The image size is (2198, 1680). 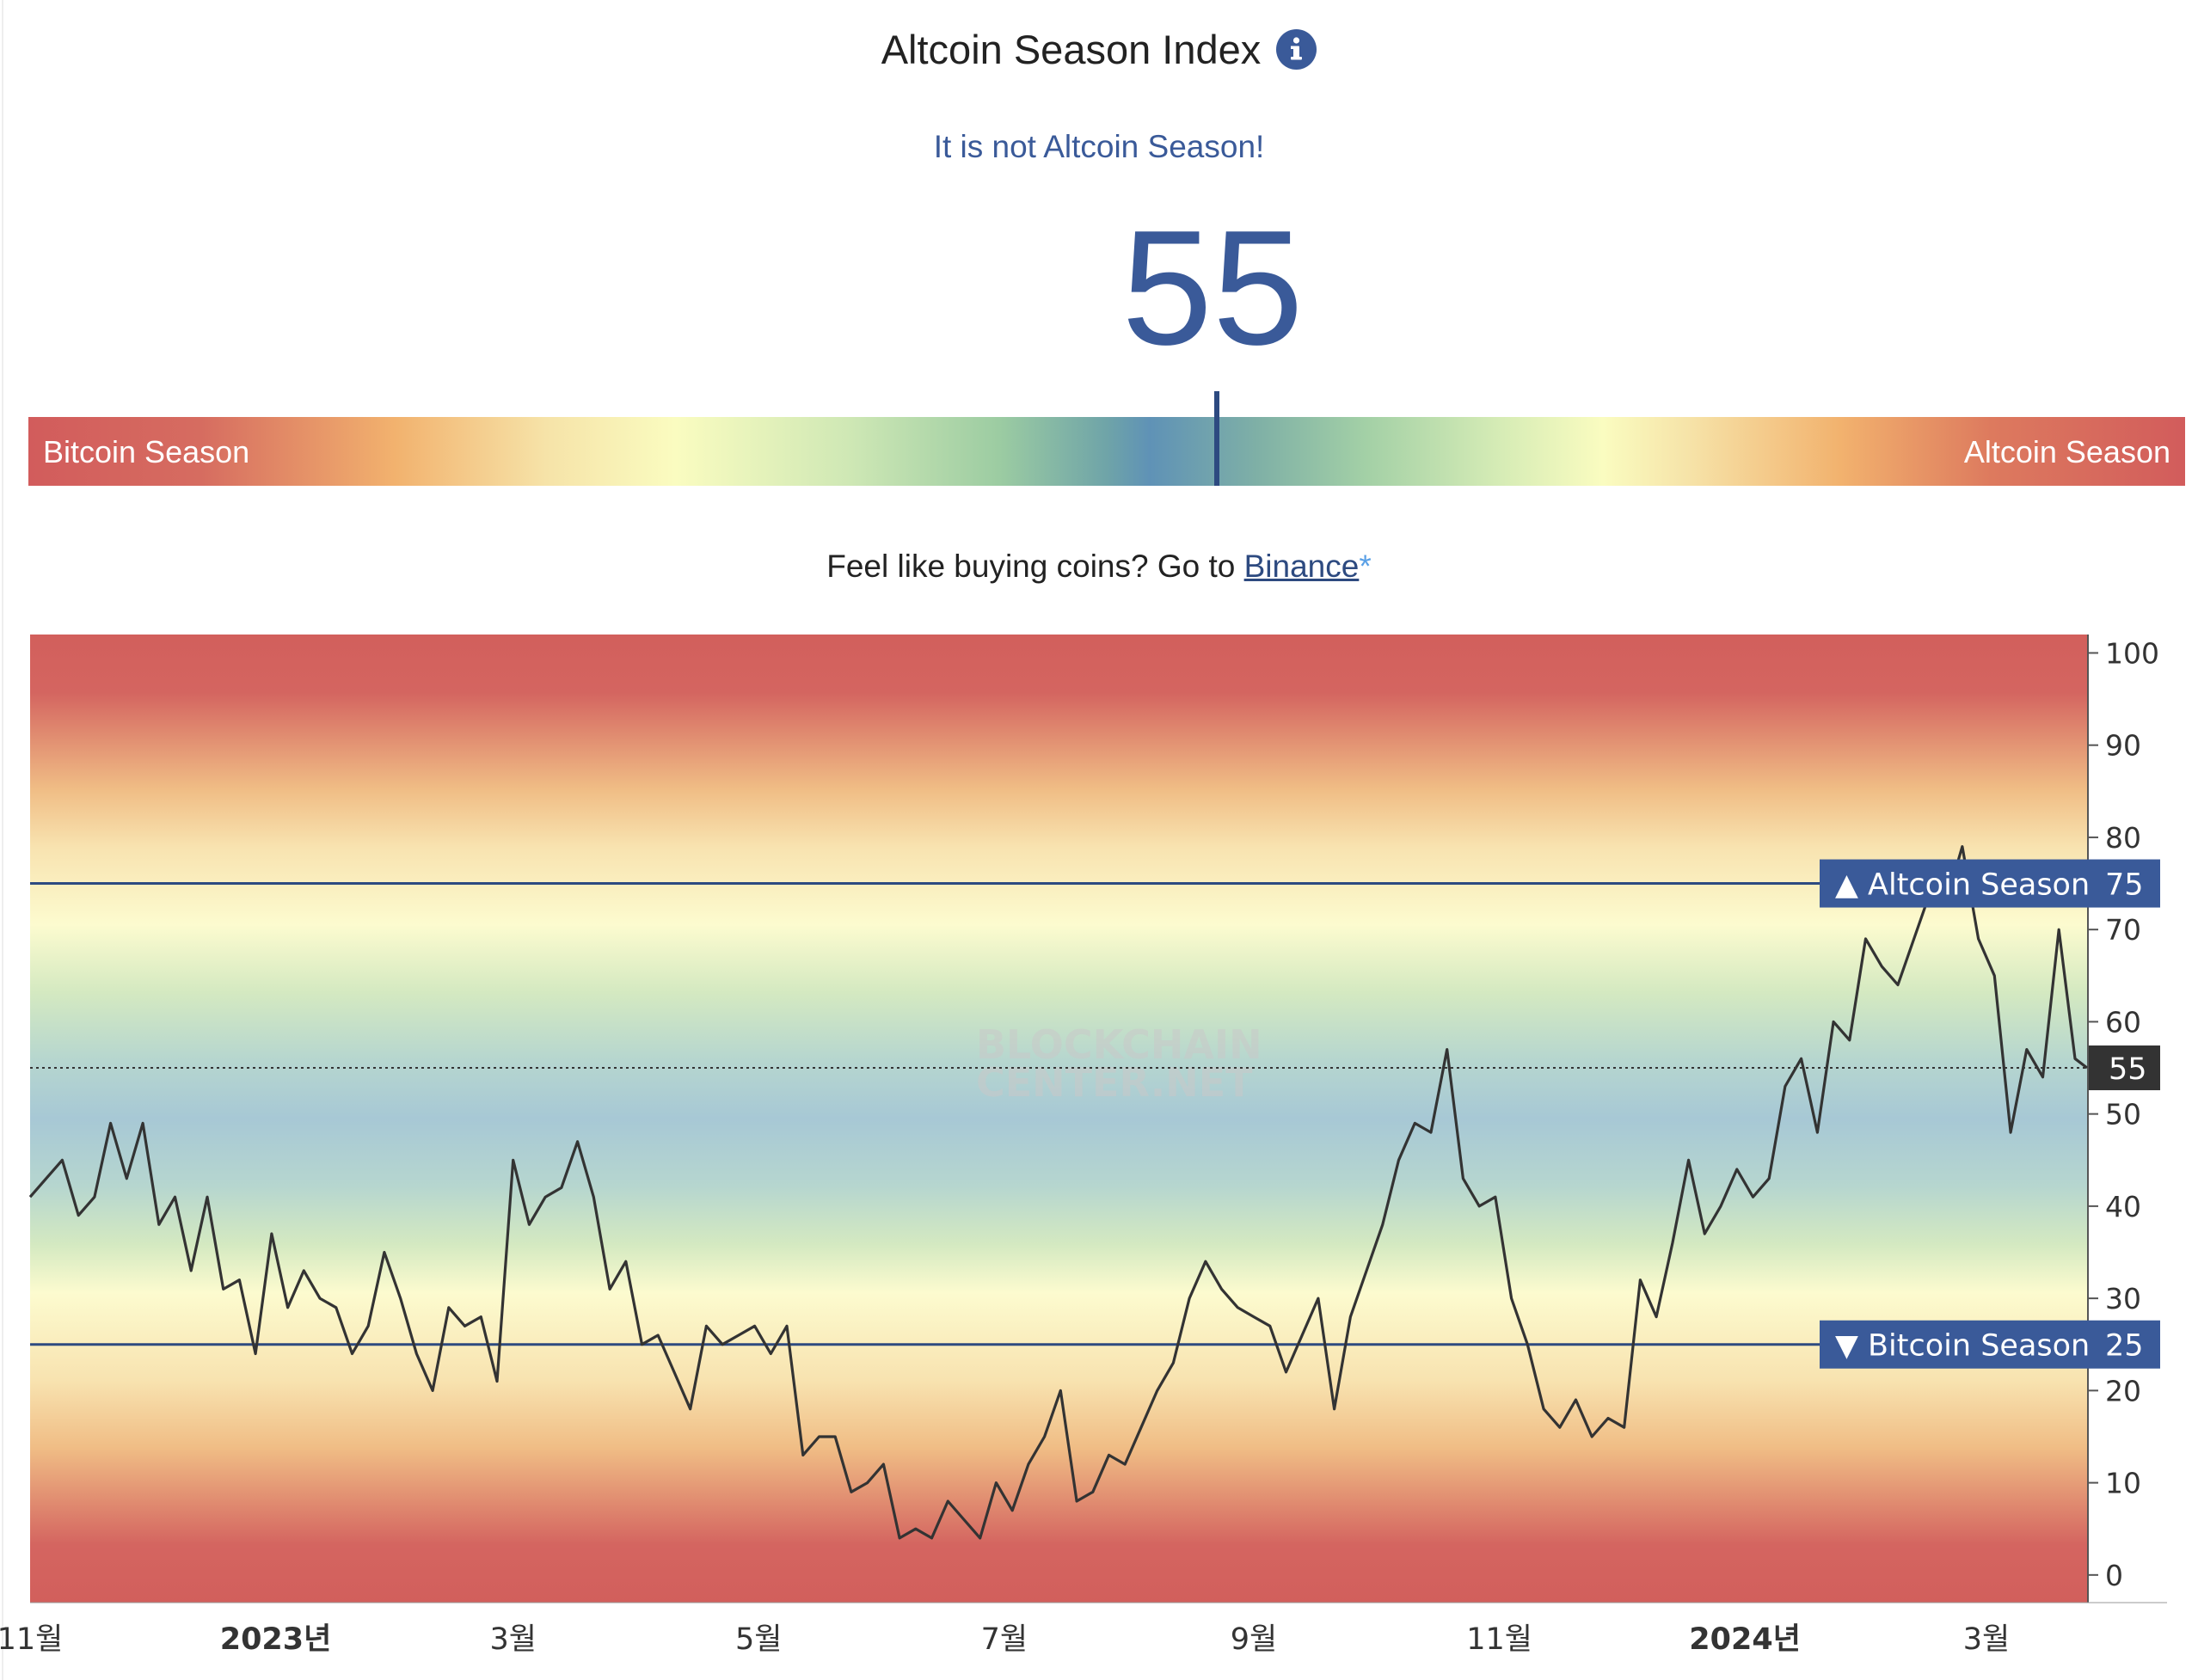 What do you see at coordinates (2066, 452) in the screenshot?
I see `gauge-right-label: Altcoin Season` at bounding box center [2066, 452].